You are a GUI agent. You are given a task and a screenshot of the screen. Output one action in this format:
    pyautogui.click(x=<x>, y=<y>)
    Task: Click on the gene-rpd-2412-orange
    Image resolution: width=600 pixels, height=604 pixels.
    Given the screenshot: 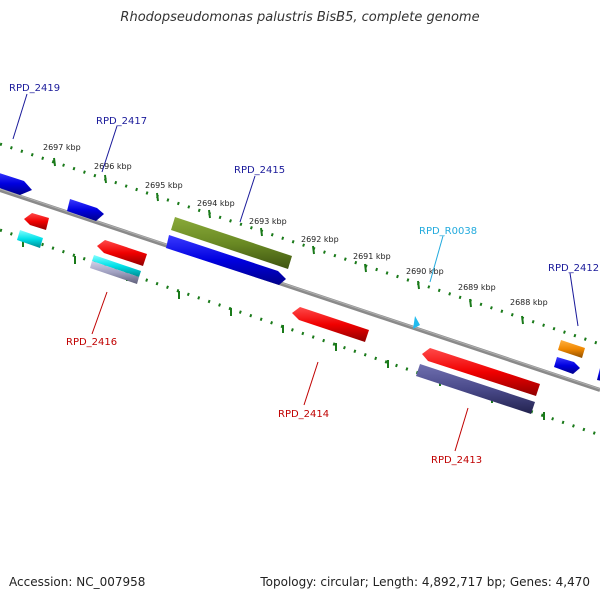 What is the action you would take?
    pyautogui.click(x=571, y=349)
    